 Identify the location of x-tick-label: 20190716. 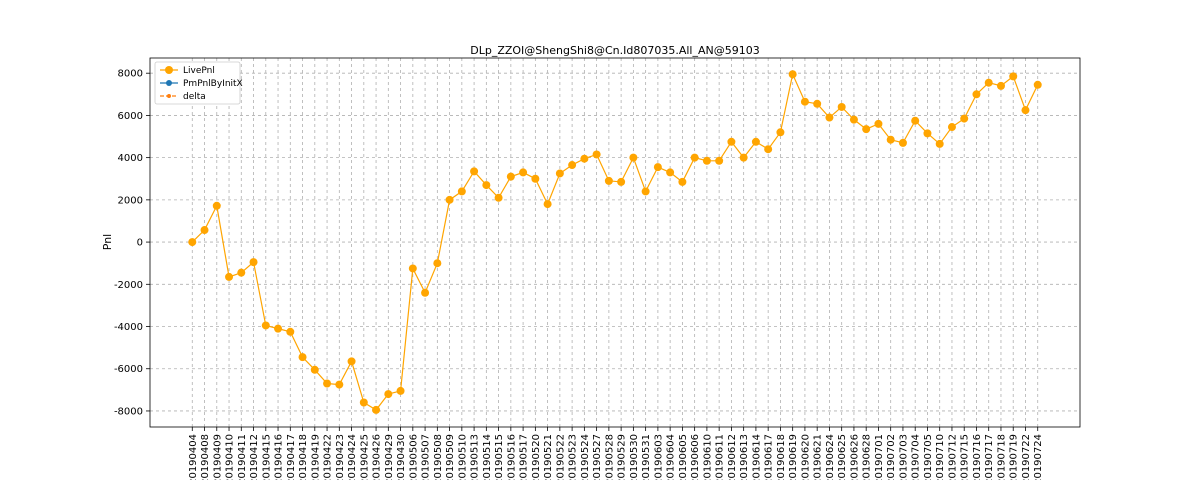
(977, 457).